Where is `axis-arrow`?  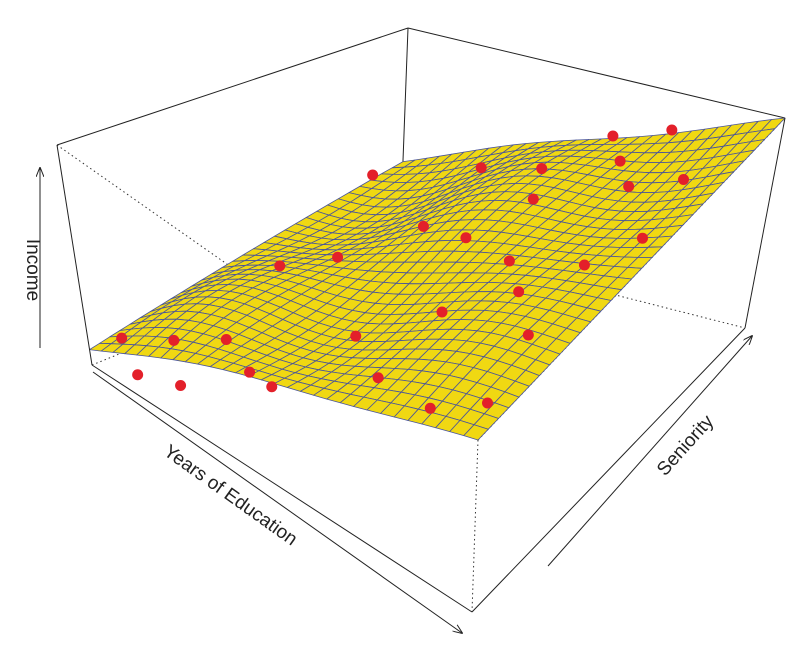
axis-arrow is located at coordinates (649, 451).